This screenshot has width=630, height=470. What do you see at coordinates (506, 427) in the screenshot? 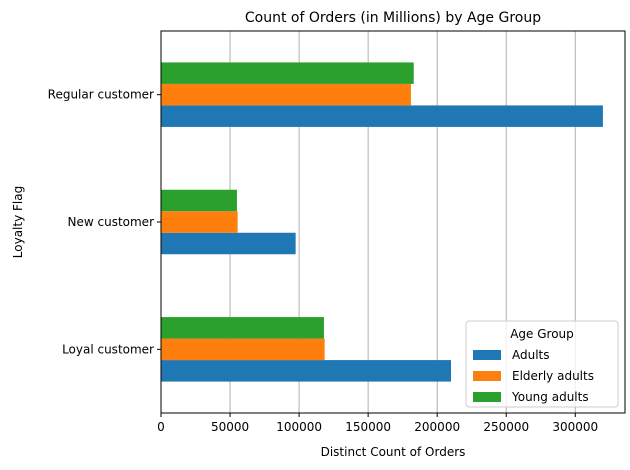
I see `x-tick-label: 250000` at bounding box center [506, 427].